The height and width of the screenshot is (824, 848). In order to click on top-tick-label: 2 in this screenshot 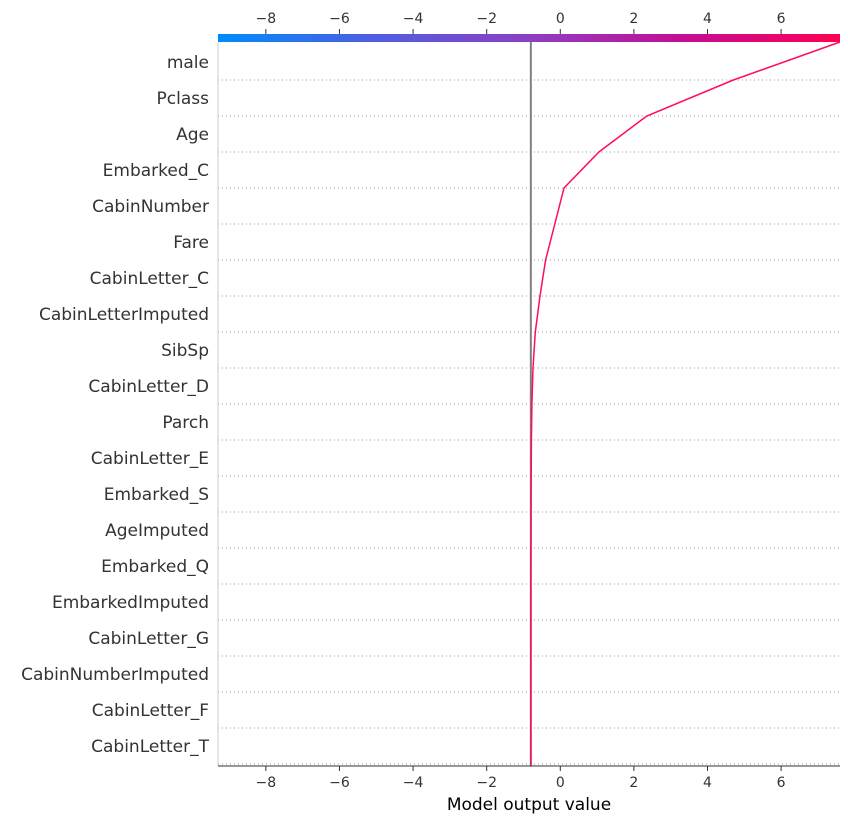, I will do `click(633, 19)`.